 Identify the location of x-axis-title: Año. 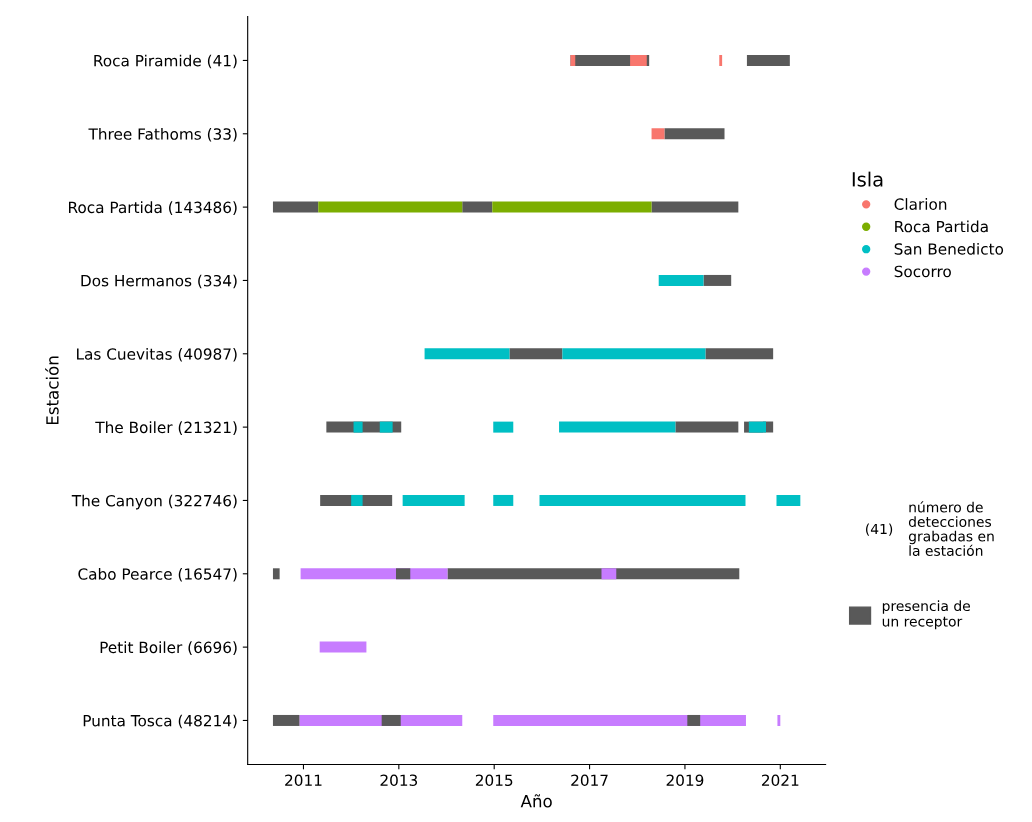
(536, 801).